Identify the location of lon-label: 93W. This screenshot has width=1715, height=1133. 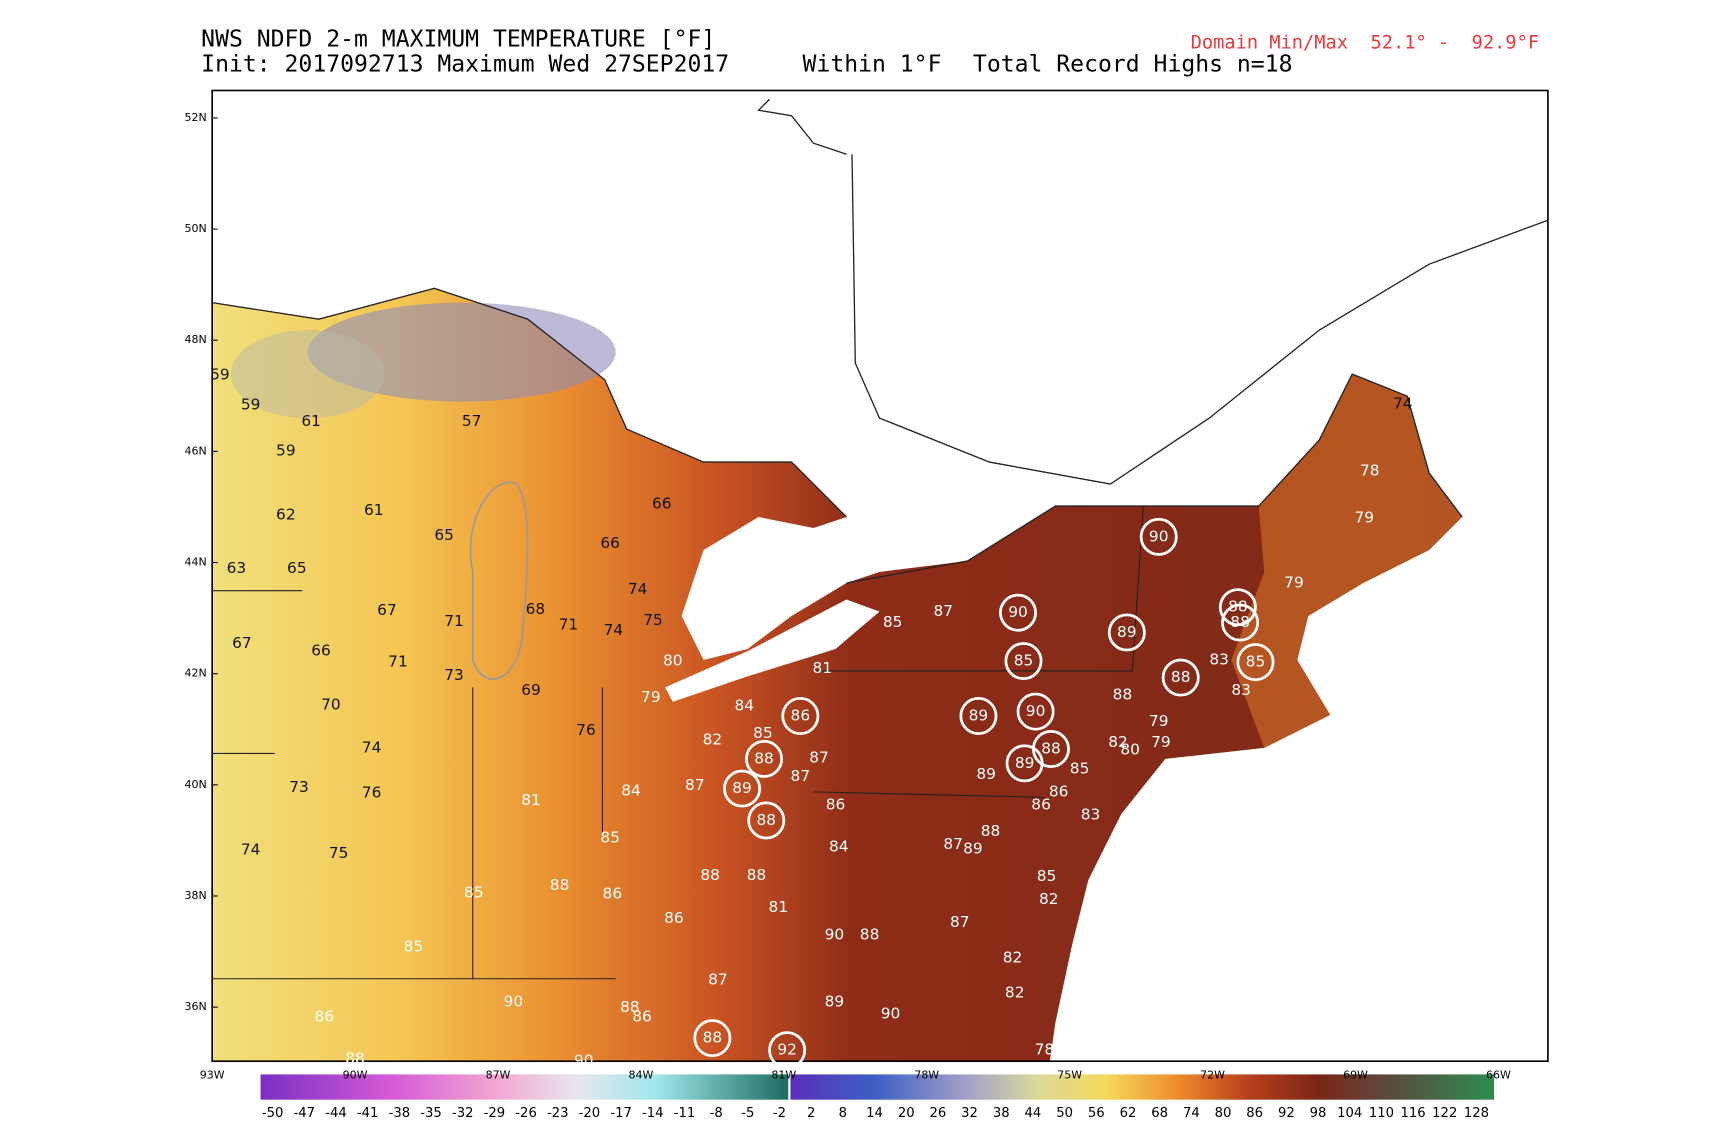
(212, 1075).